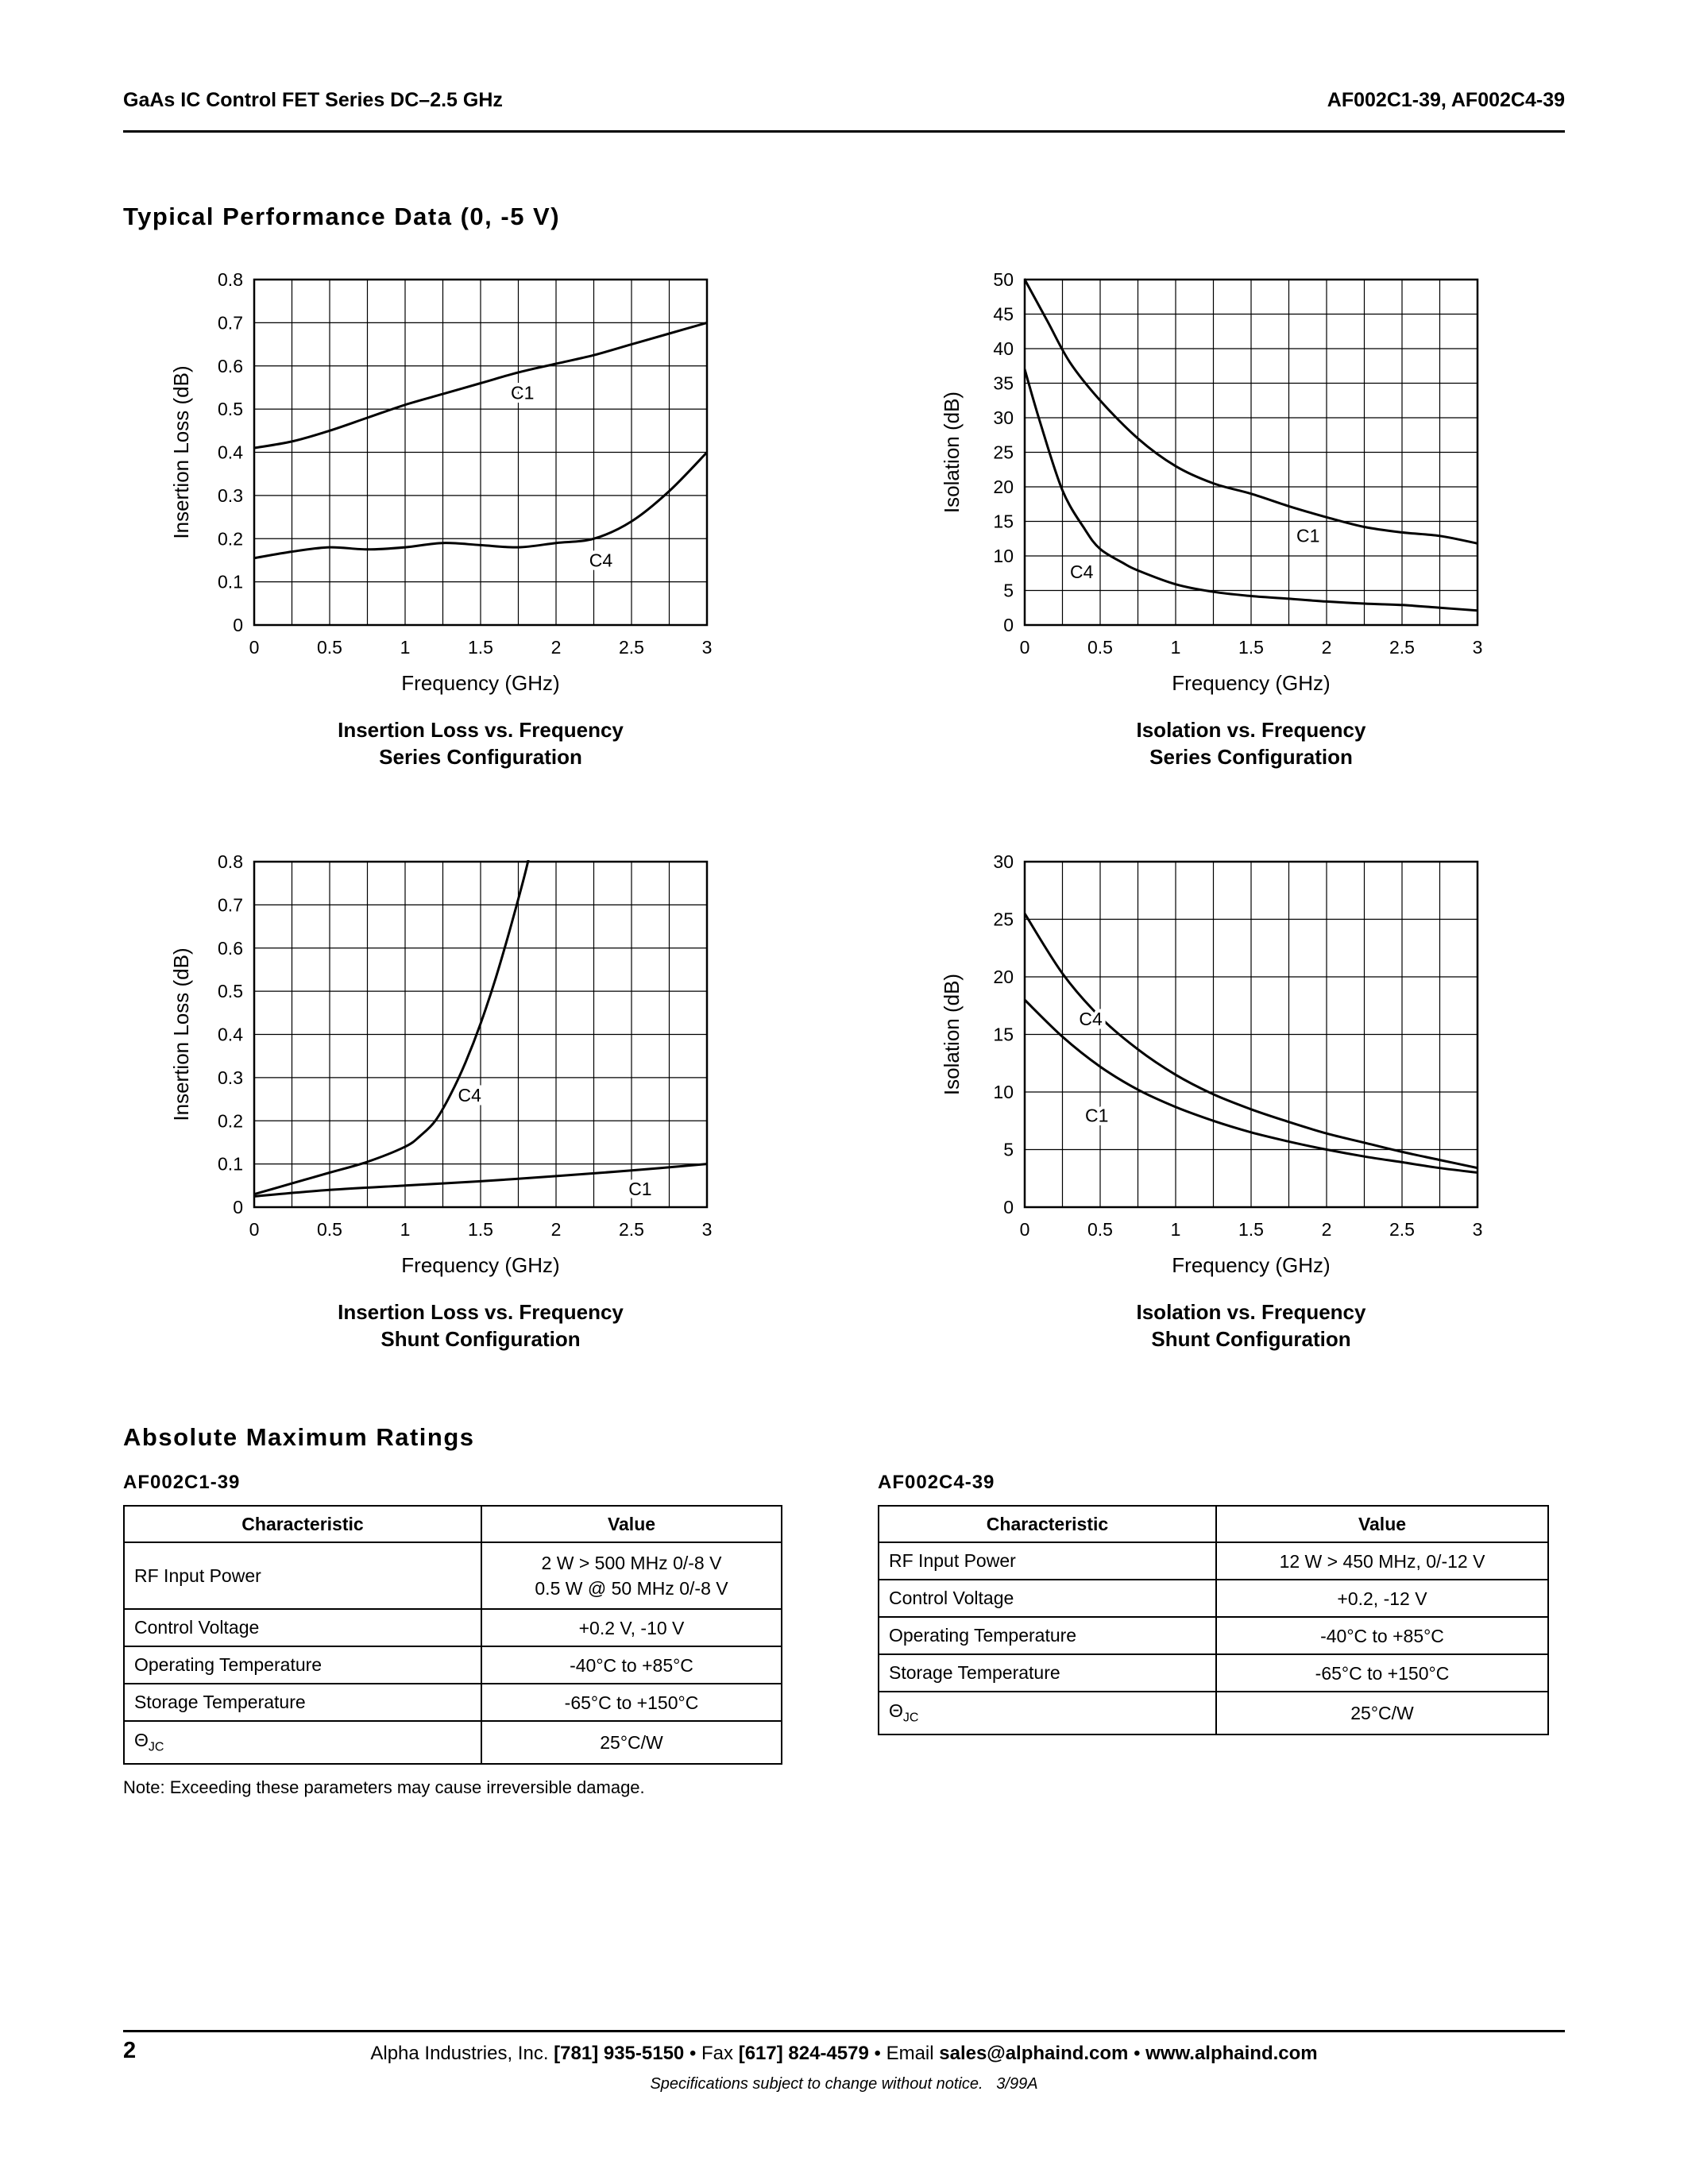 The width and height of the screenshot is (1688, 2184). I want to click on footer-contact-bold: [617] 824-4579, so click(803, 2053).